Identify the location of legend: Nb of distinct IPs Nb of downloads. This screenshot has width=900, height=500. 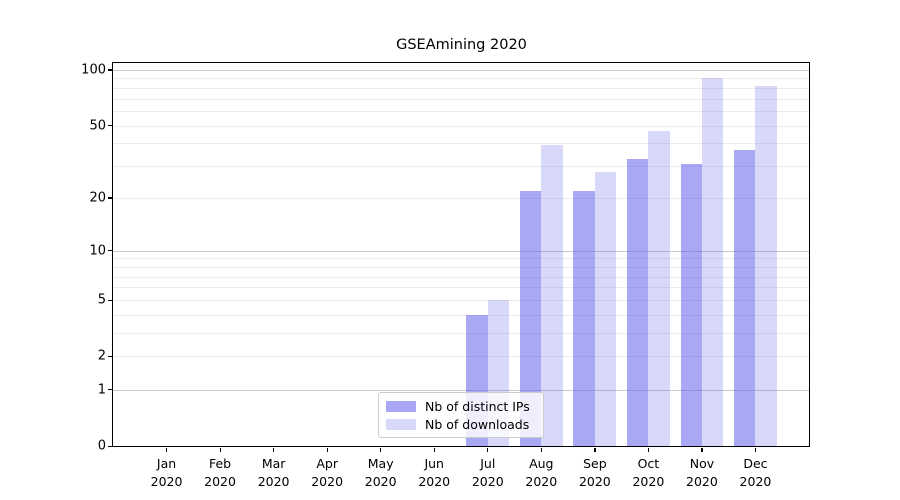
(461, 415).